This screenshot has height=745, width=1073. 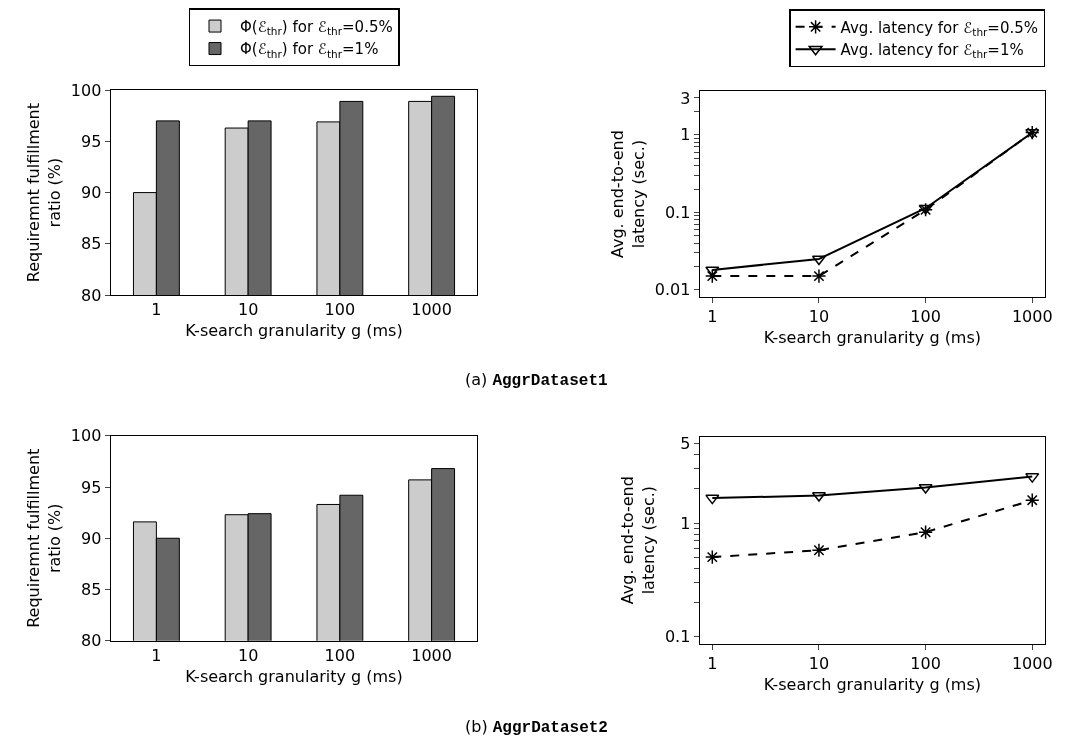 I want to click on legend-label: Avg. latency for ℰ$_{thr}$=1%, so click(x=932, y=51).